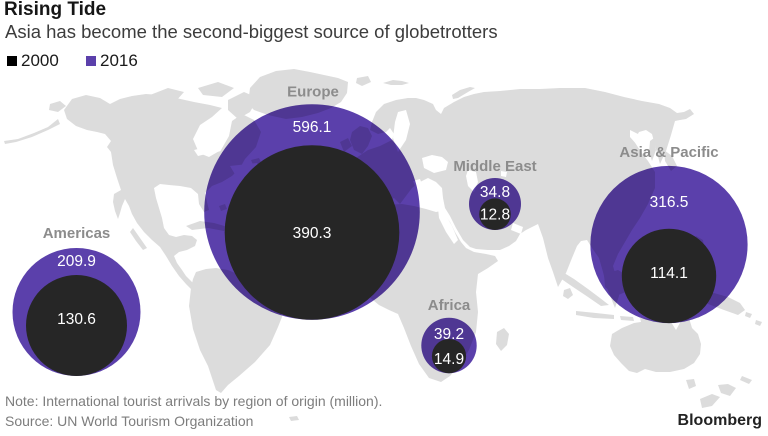 The height and width of the screenshot is (436, 768). I want to click on svg-text: 209.9, so click(76, 261).